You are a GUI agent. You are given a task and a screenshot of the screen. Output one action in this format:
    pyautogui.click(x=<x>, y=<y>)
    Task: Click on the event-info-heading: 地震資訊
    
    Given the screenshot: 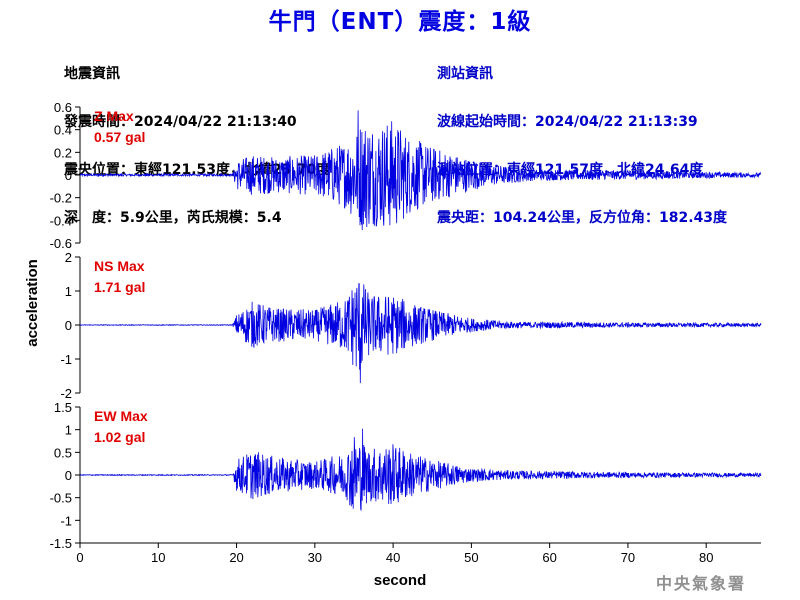 What is the action you would take?
    pyautogui.click(x=92, y=74)
    